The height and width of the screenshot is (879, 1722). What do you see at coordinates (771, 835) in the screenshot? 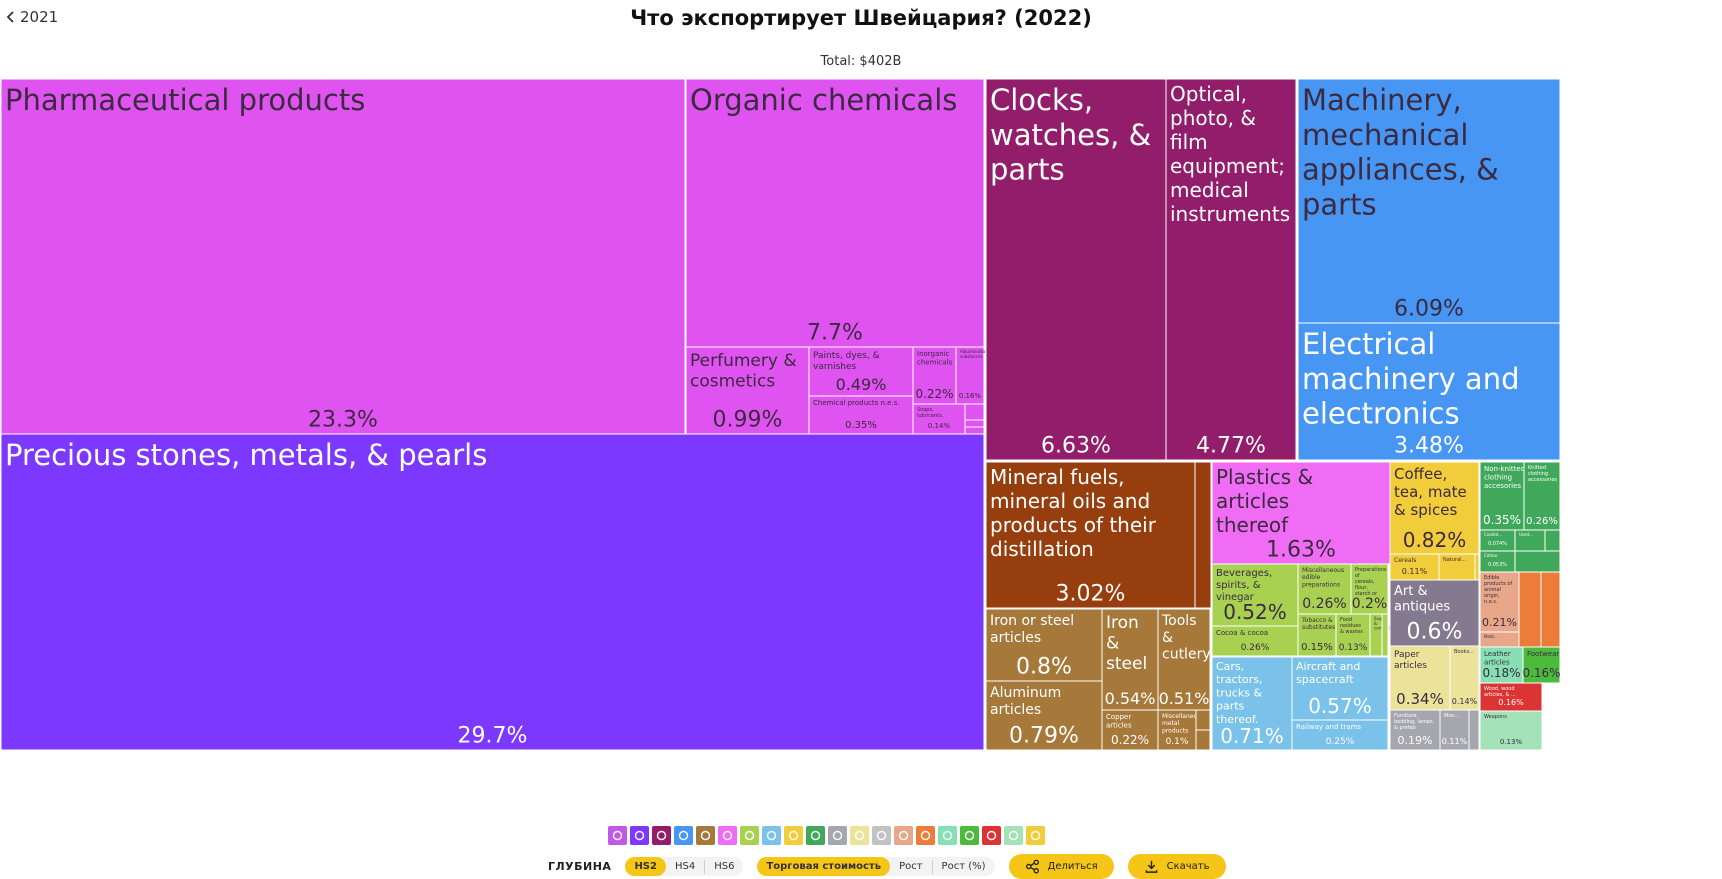
I see `filter-transportation-icon` at bounding box center [771, 835].